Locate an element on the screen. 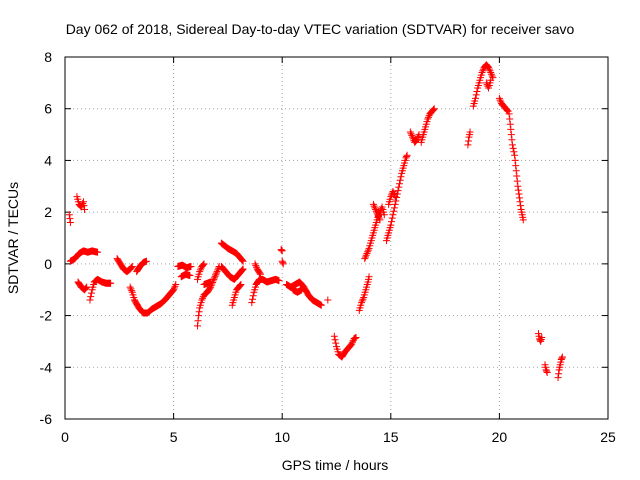  x-tick-label: 5 is located at coordinates (174, 437).